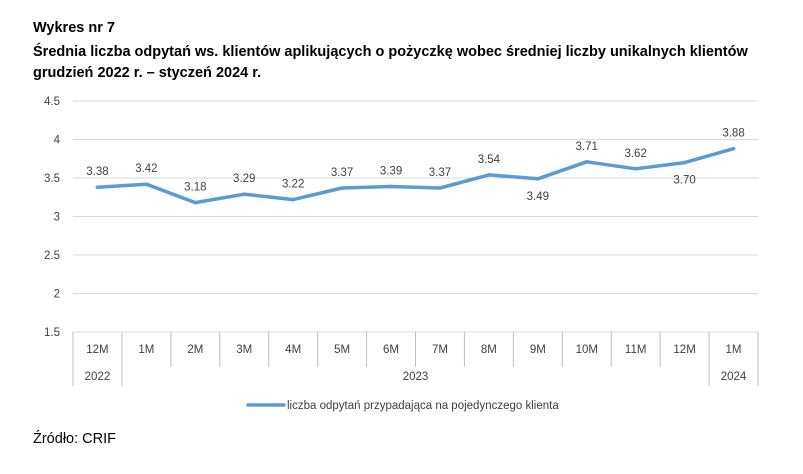 The width and height of the screenshot is (803, 474). I want to click on data-label: 3.29, so click(244, 179).